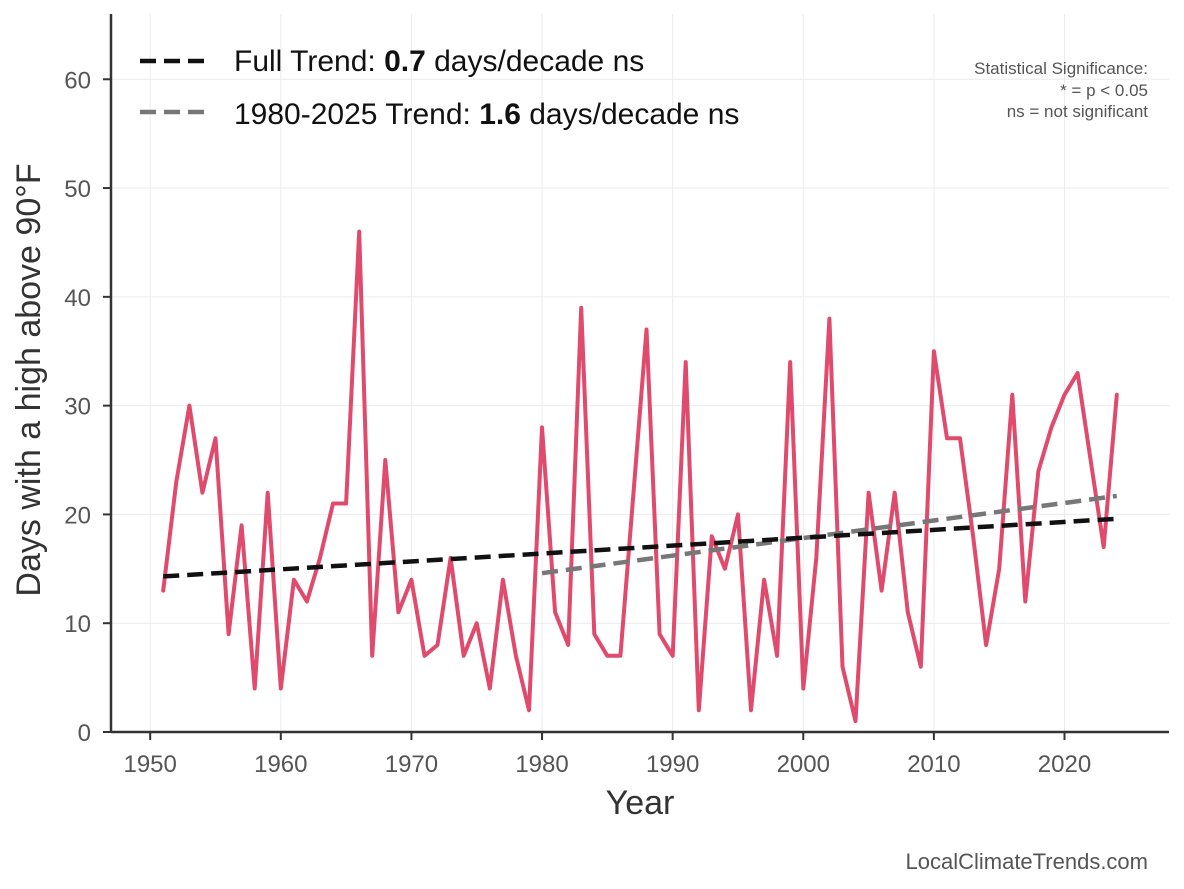 The width and height of the screenshot is (1184, 889). I want to click on y-tick-label-30: 30, so click(77, 407).